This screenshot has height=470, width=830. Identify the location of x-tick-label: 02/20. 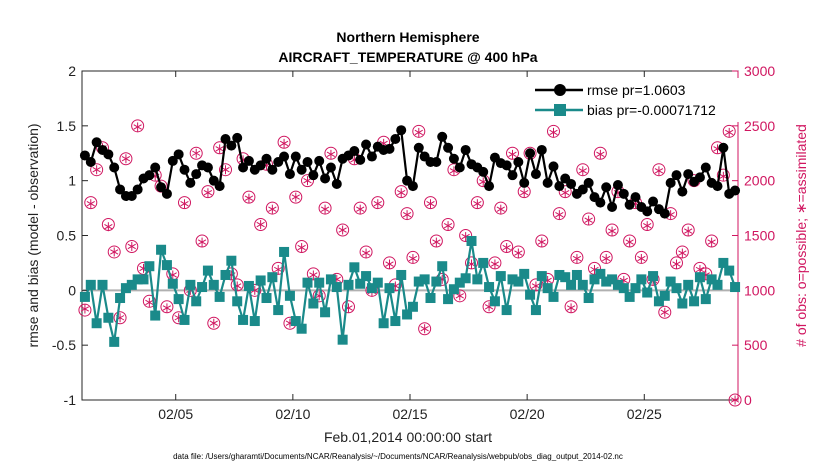
(527, 414).